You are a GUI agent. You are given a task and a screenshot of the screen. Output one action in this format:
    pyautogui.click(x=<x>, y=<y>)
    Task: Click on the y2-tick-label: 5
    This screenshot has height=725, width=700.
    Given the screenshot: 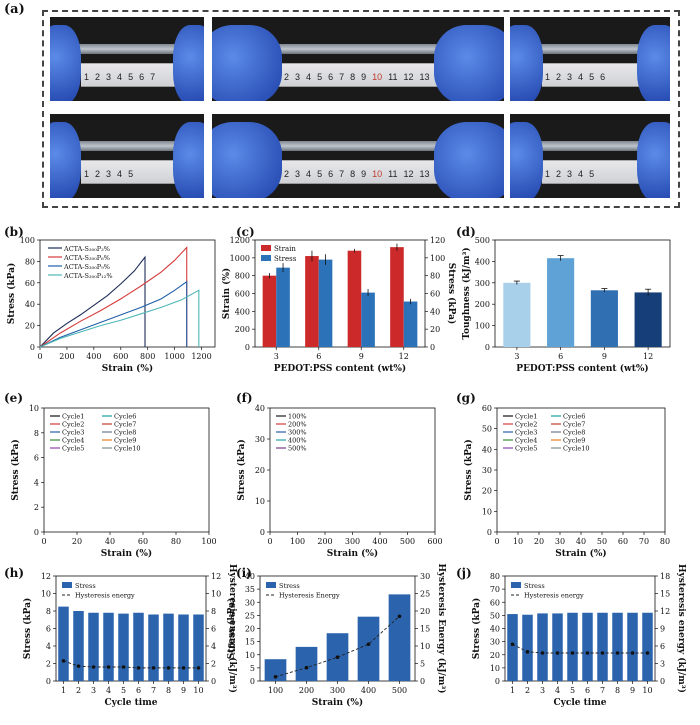 What is the action you would take?
    pyautogui.click(x=422, y=664)
    